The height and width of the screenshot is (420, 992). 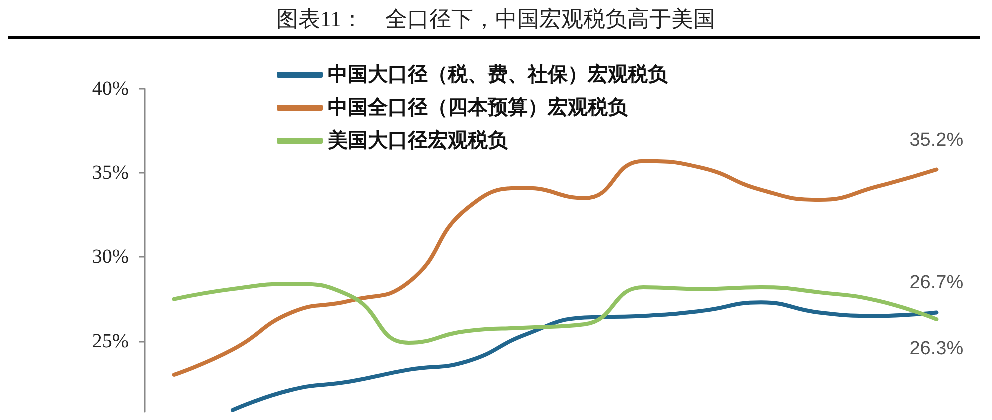 What do you see at coordinates (478, 107) in the screenshot?
I see `legend-label: 中国全口径（四本预算）宏观税负` at bounding box center [478, 107].